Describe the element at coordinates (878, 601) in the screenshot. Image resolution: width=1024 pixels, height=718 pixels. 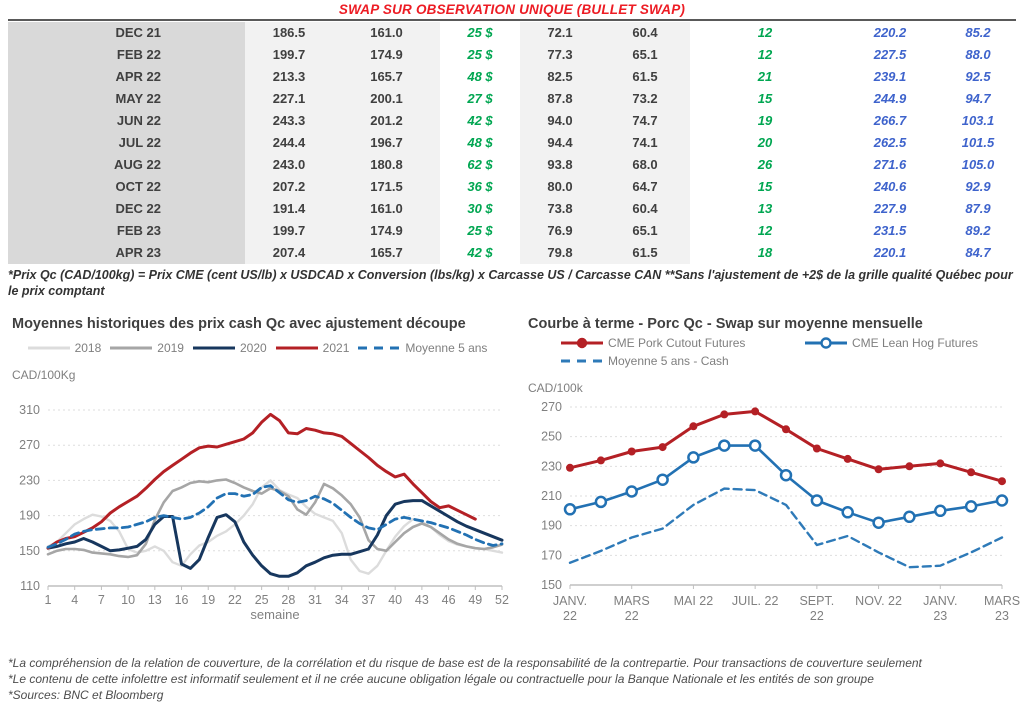
I see `x-tick-label: NOV. 22` at that location.